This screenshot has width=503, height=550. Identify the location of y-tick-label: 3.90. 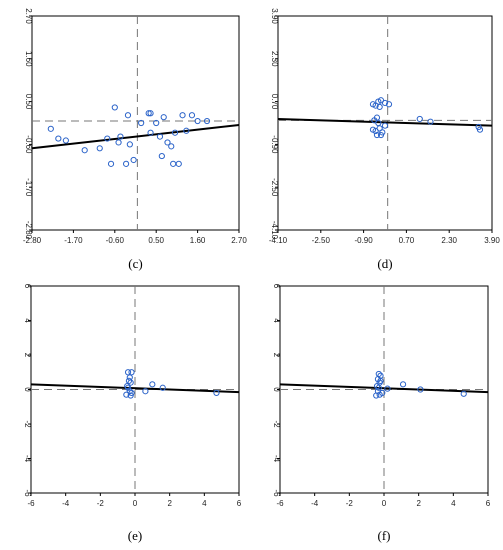
(274, 16).